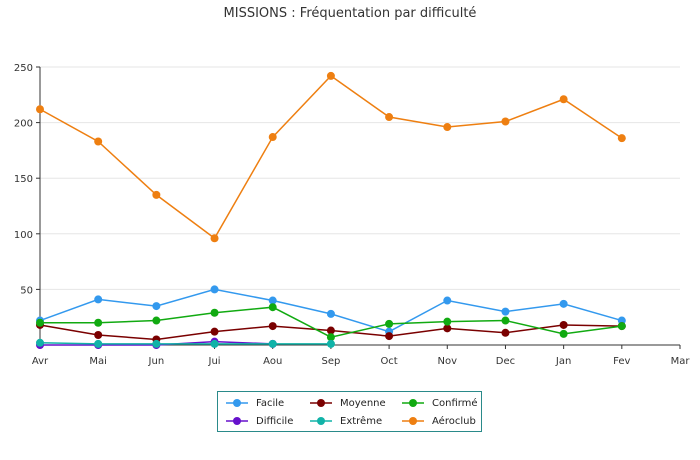 This screenshot has height=460, width=700. I want to click on x-tick-label: Aou, so click(272, 361).